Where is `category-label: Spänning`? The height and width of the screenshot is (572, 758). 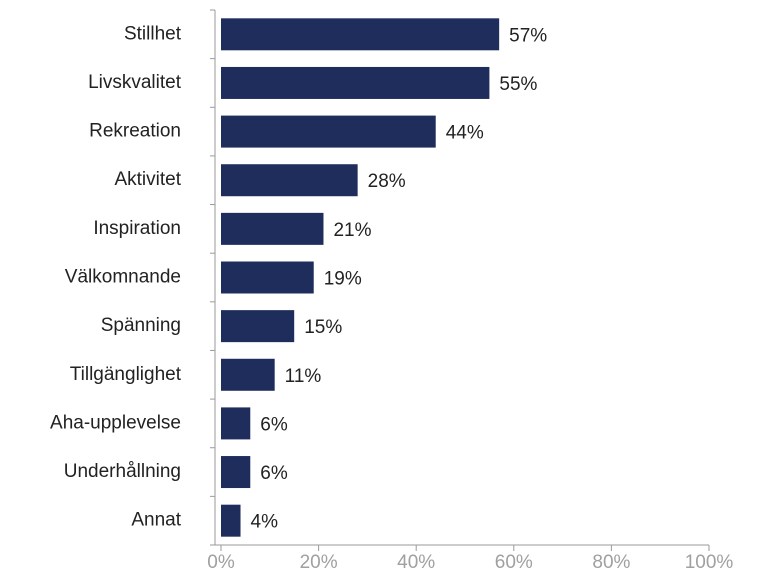 category-label: Spänning is located at coordinates (141, 325).